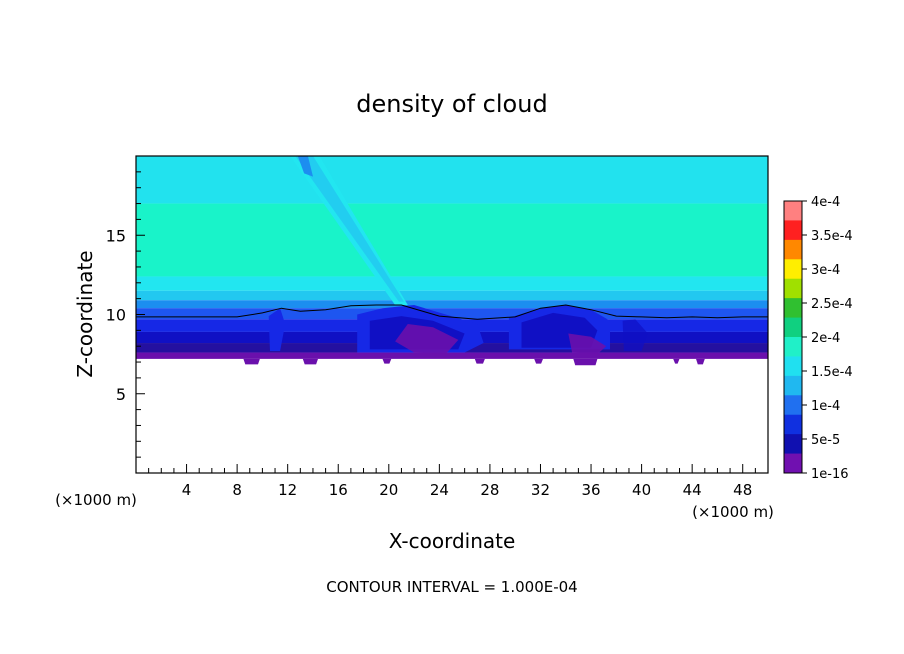  Describe the element at coordinates (187, 490) in the screenshot. I see `x-tick-label: 4` at that location.